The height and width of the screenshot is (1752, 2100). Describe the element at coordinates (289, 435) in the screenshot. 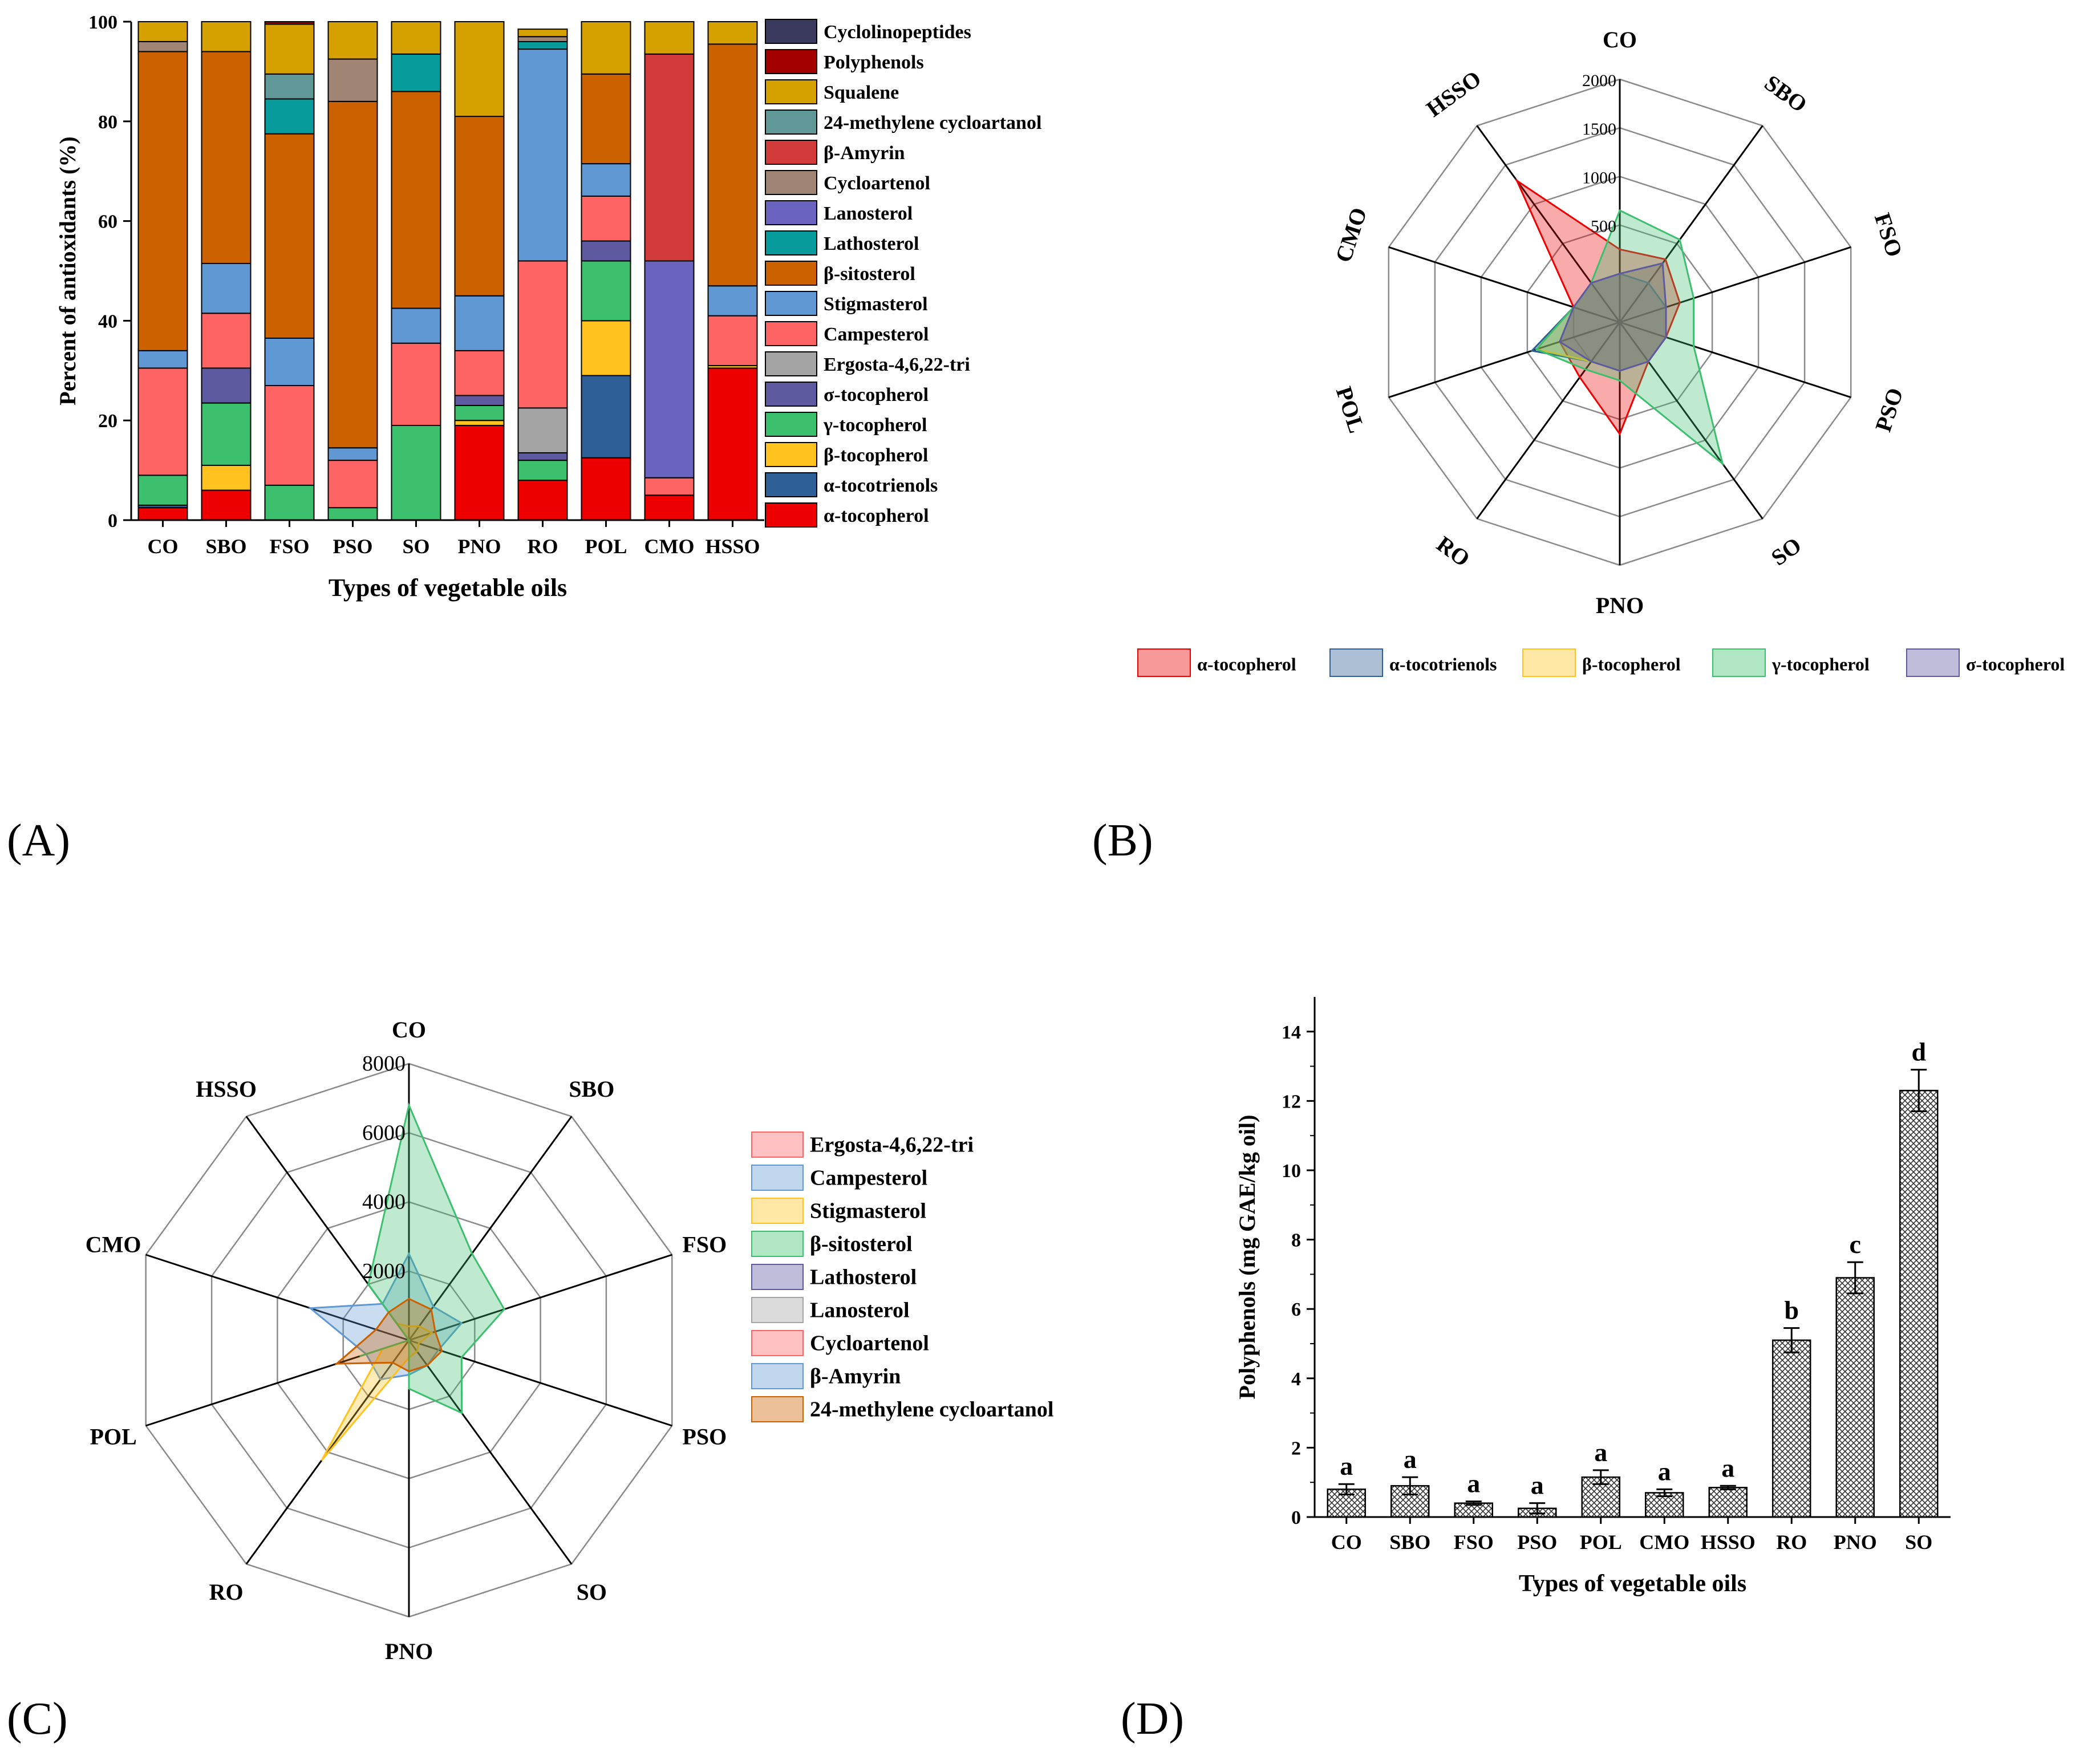

I see `bar-segment-fso-campesterol` at that location.